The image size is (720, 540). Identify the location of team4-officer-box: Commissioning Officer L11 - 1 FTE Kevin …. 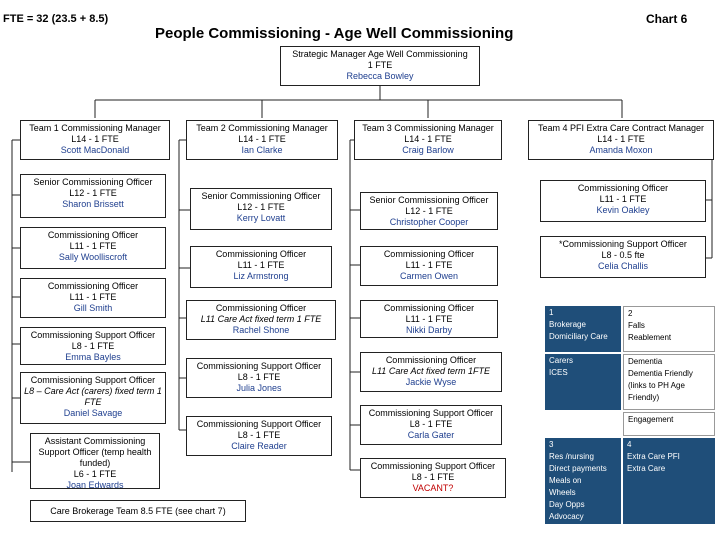
(623, 201).